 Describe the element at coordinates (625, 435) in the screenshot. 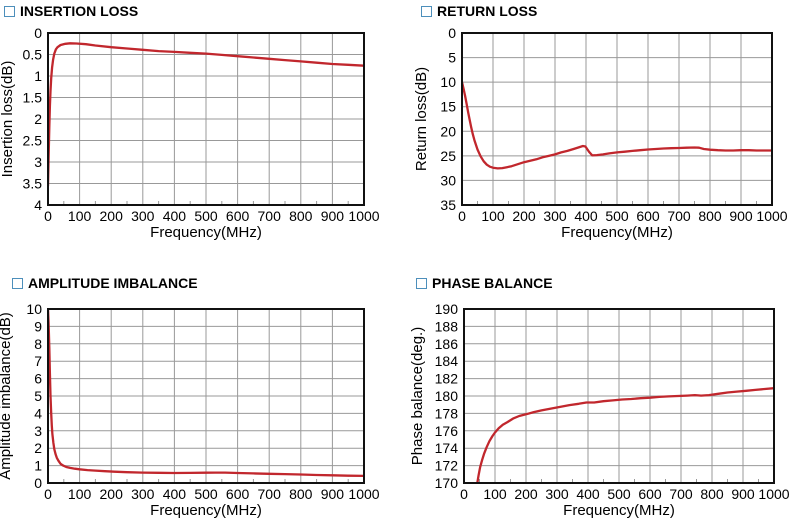

I see `phase-balance-curve` at that location.